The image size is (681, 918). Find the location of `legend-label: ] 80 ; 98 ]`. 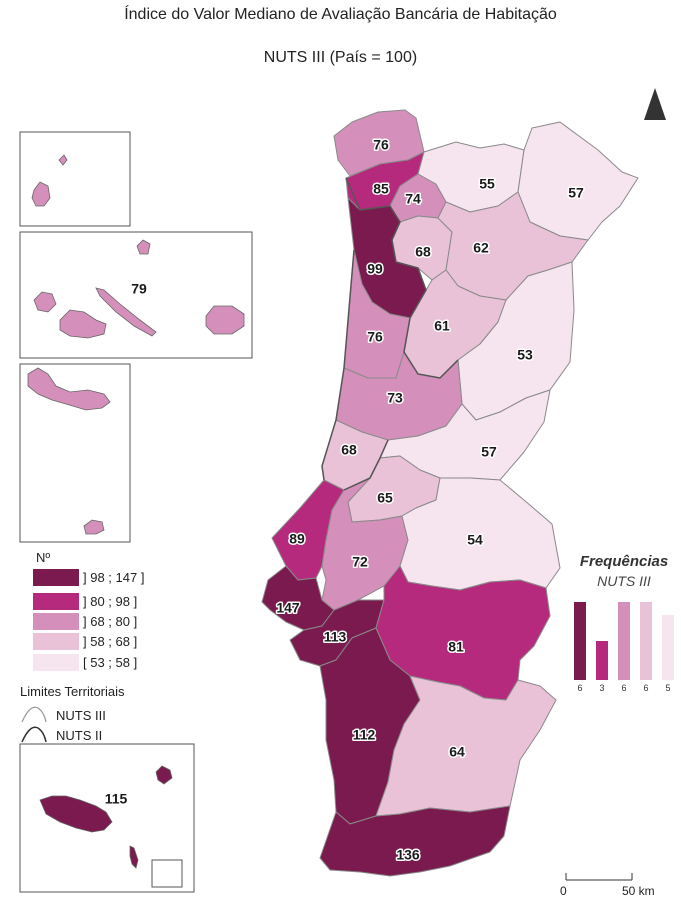

legend-label: ] 80 ; 98 ] is located at coordinates (110, 601).